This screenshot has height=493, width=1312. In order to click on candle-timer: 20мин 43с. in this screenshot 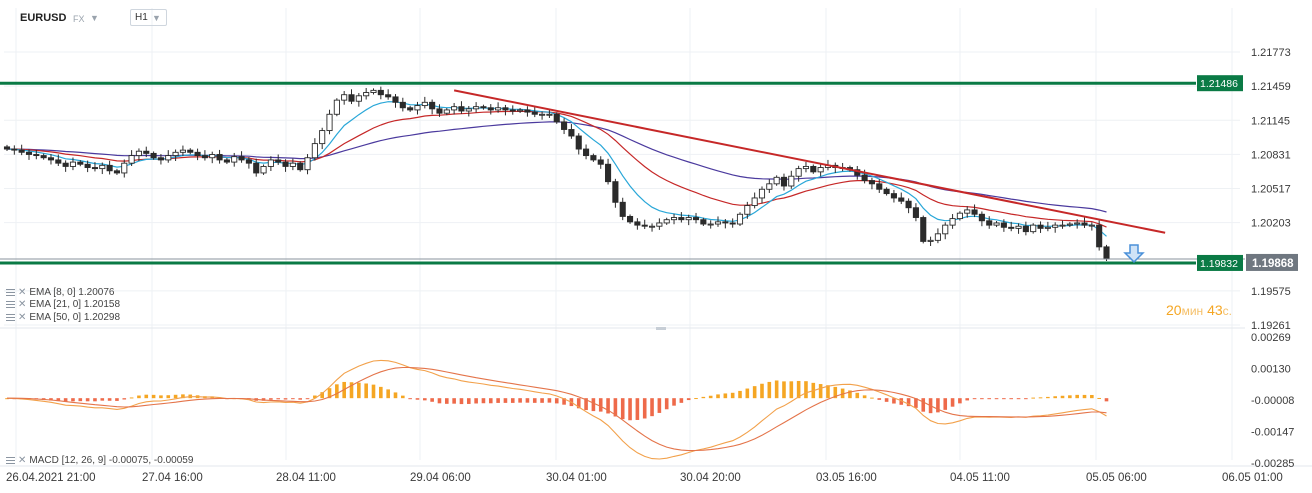, I will do `click(1199, 310)`.